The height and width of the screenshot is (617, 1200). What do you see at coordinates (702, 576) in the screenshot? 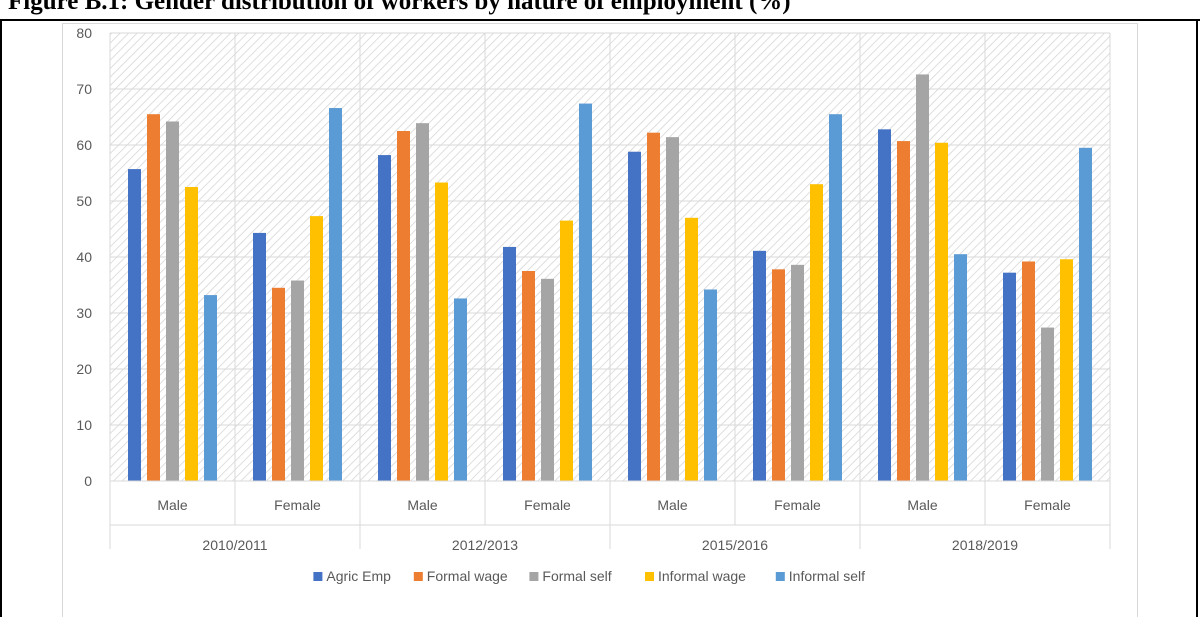
I see `legend-label: Informal wage` at bounding box center [702, 576].